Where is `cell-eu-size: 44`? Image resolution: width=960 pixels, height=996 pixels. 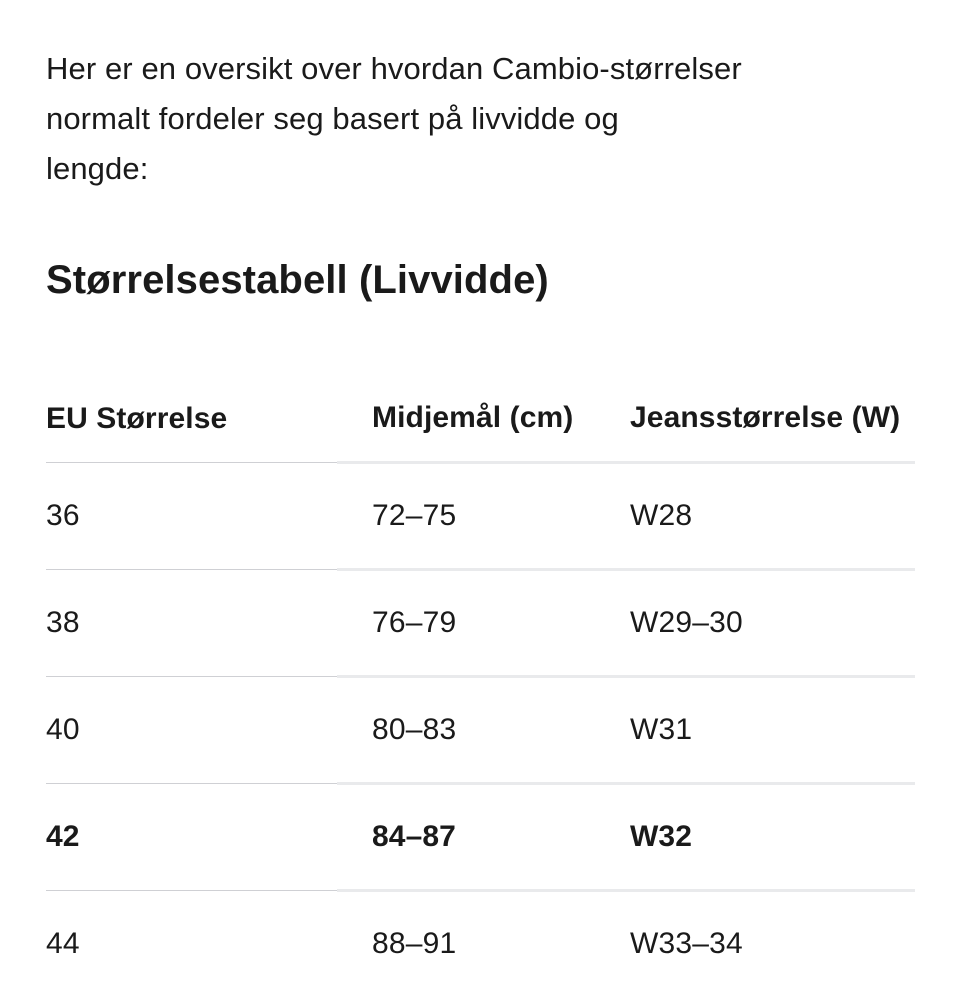
cell-eu-size: 44 is located at coordinates (191, 943).